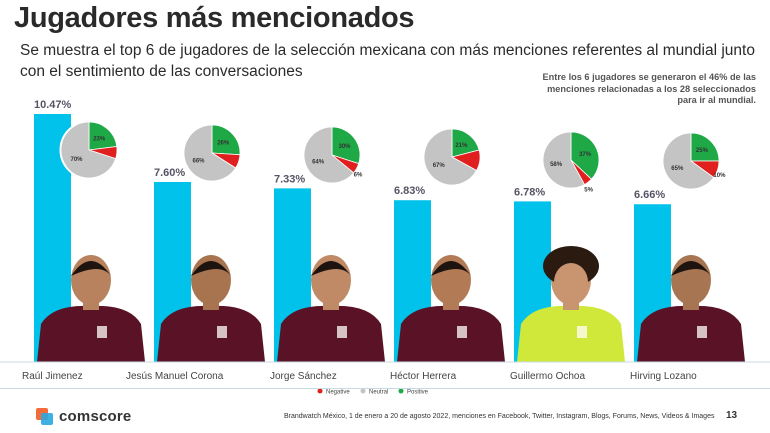 This screenshot has width=770, height=433. Describe the element at coordinates (556, 165) in the screenshot. I see `pie-label-neutral: 58%` at that location.